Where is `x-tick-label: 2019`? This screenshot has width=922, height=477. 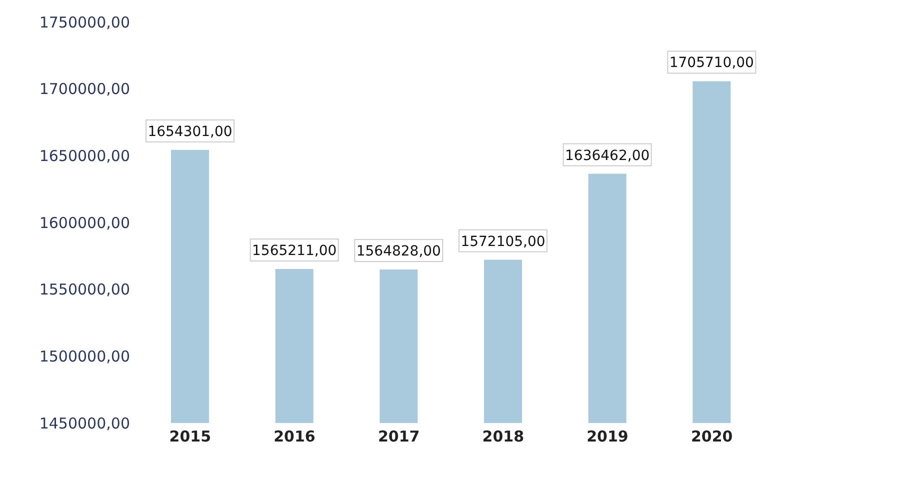
x-tick-label: 2019 is located at coordinates (607, 437).